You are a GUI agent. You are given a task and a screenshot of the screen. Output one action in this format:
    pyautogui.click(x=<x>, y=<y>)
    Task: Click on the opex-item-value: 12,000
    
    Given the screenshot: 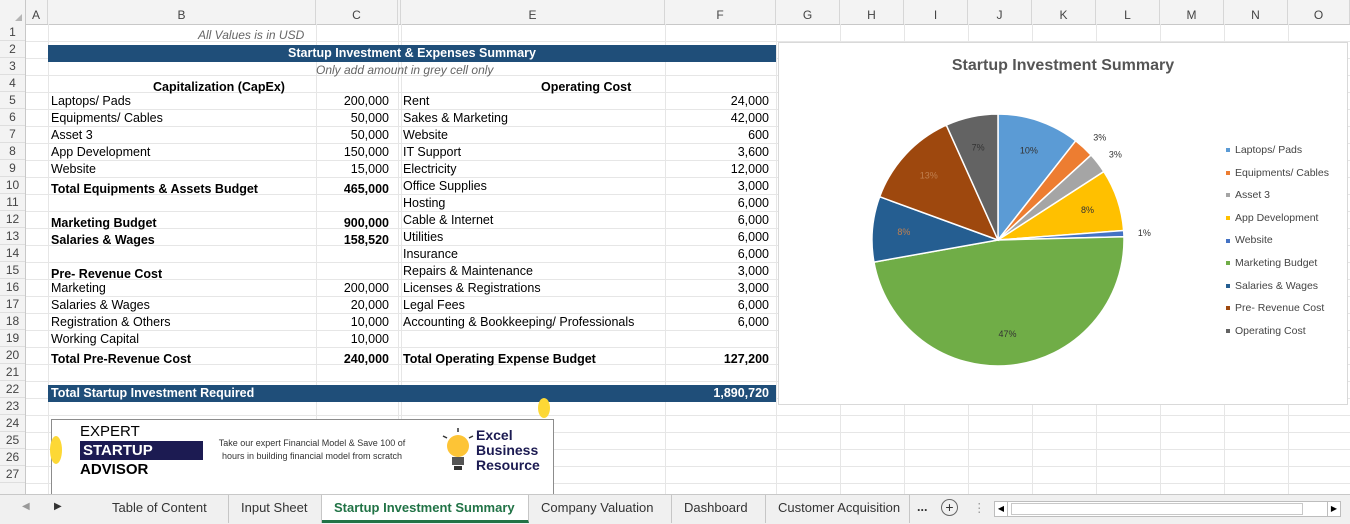 What is the action you would take?
    pyautogui.click(x=749, y=169)
    